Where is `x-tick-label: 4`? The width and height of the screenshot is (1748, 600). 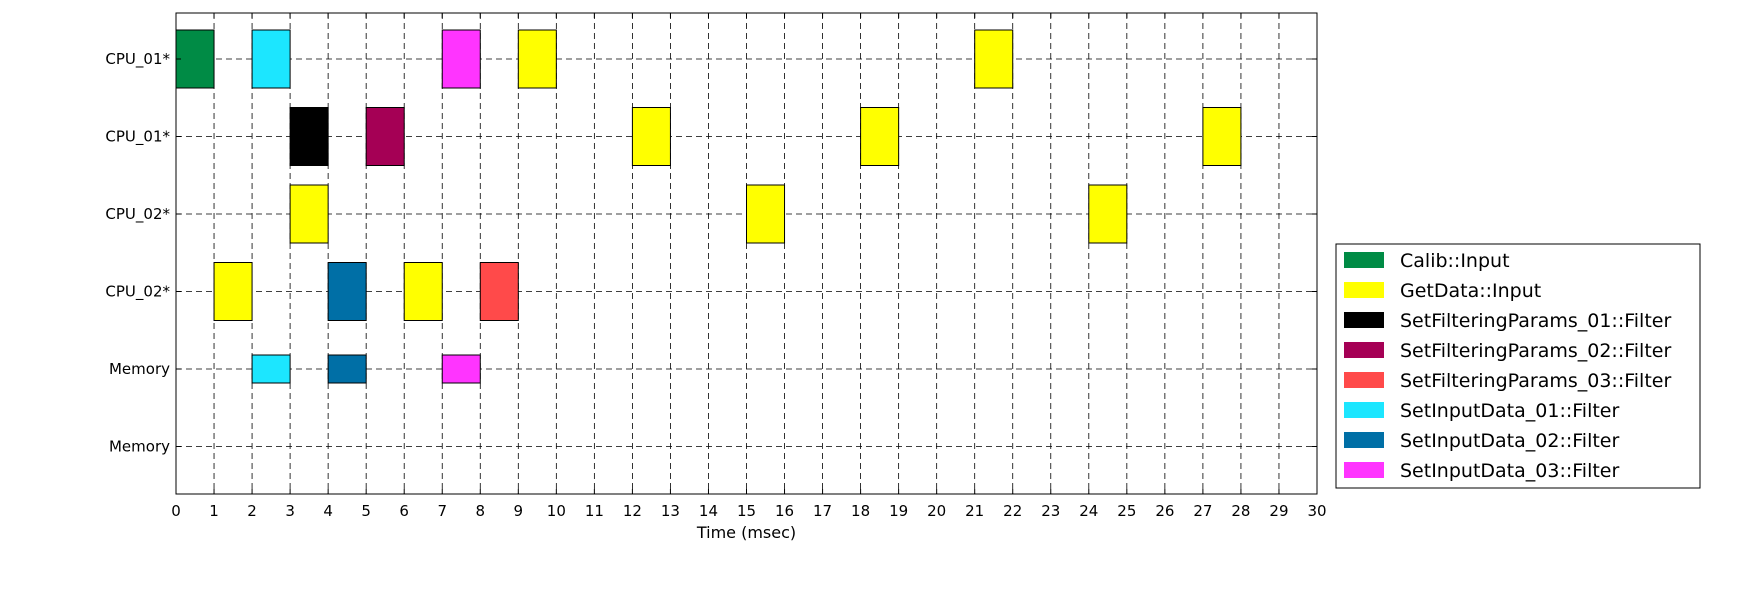 x-tick-label: 4 is located at coordinates (328, 511).